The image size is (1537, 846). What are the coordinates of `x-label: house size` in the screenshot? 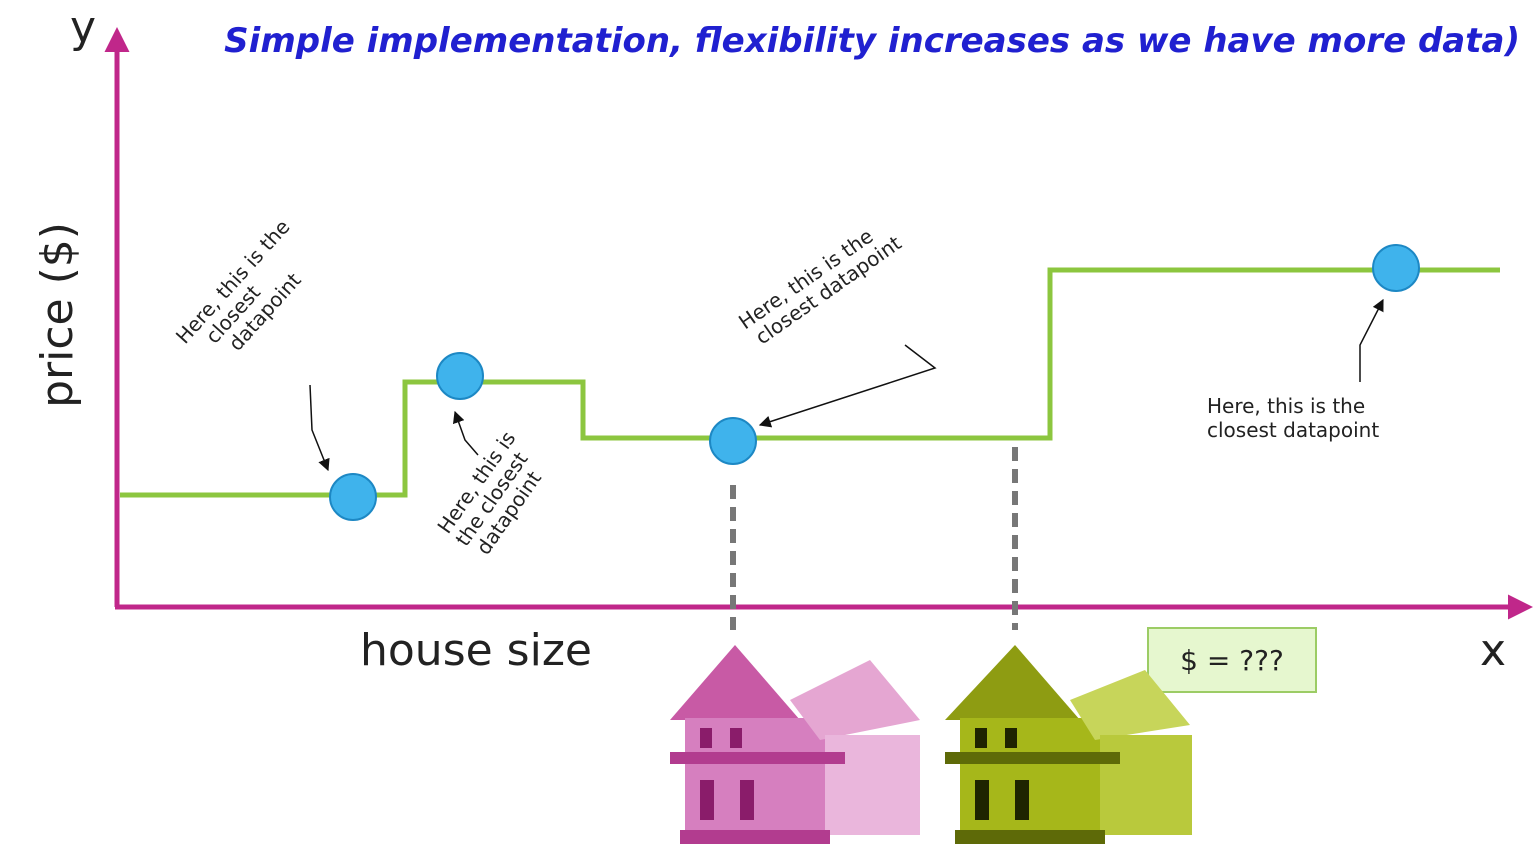 It's located at (476, 650).